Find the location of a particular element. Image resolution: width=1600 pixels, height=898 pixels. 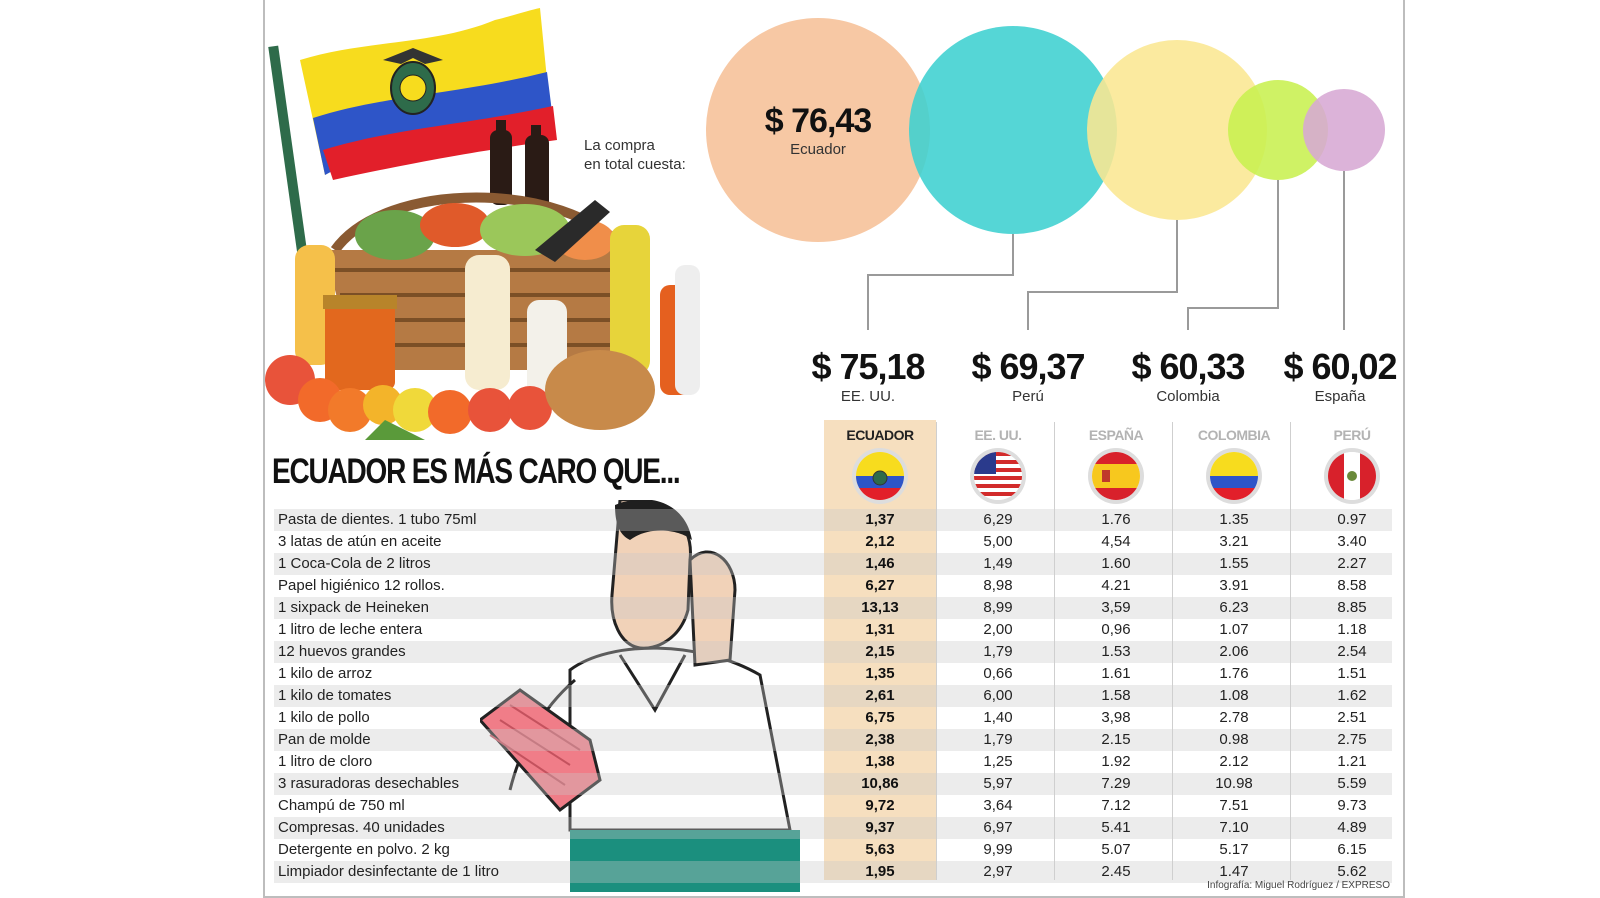

total-country: Colombia is located at coordinates (1188, 396).